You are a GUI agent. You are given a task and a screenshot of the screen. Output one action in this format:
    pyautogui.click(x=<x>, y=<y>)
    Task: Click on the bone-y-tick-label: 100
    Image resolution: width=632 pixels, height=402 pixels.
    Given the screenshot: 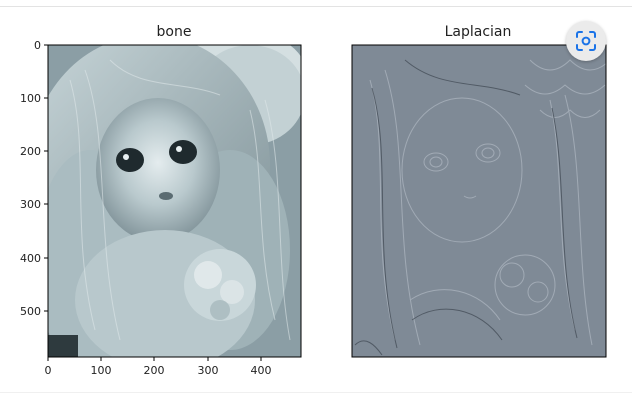 What is the action you would take?
    pyautogui.click(x=30, y=98)
    